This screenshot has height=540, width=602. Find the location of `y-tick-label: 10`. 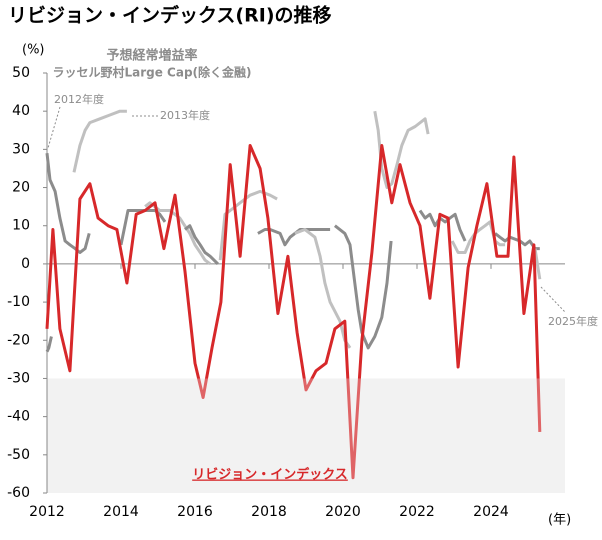

y-tick-label: 10 is located at coordinates (21, 226).